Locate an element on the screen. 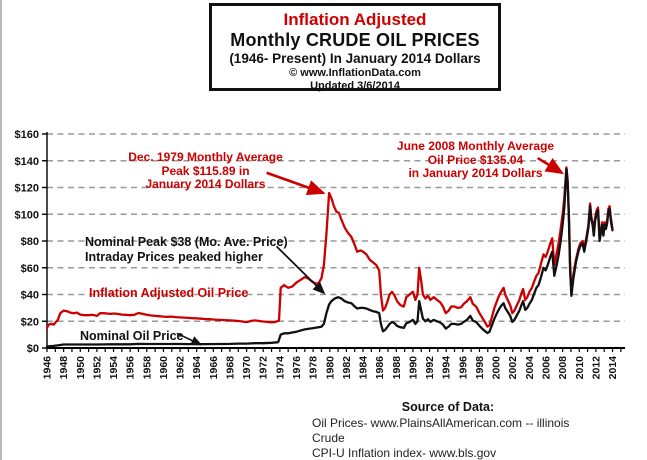 The width and height of the screenshot is (647, 460). svg-text: $0 is located at coordinates (33, 349).